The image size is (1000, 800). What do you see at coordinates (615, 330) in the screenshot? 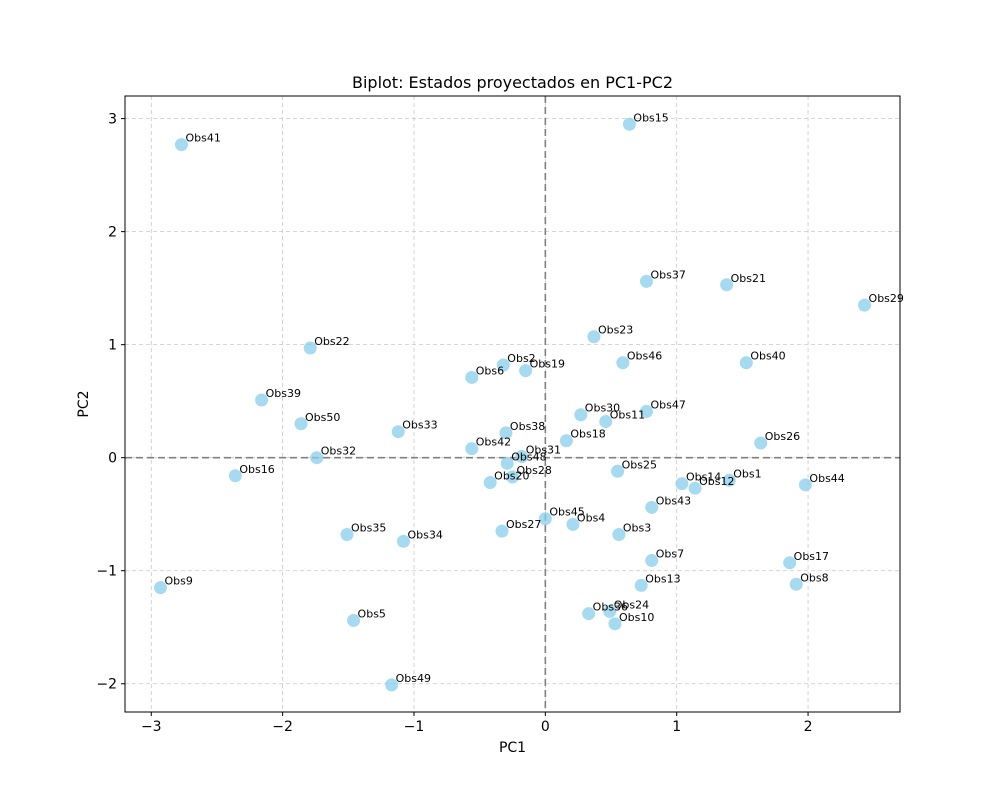
I see `point-label: Obs23` at bounding box center [615, 330].